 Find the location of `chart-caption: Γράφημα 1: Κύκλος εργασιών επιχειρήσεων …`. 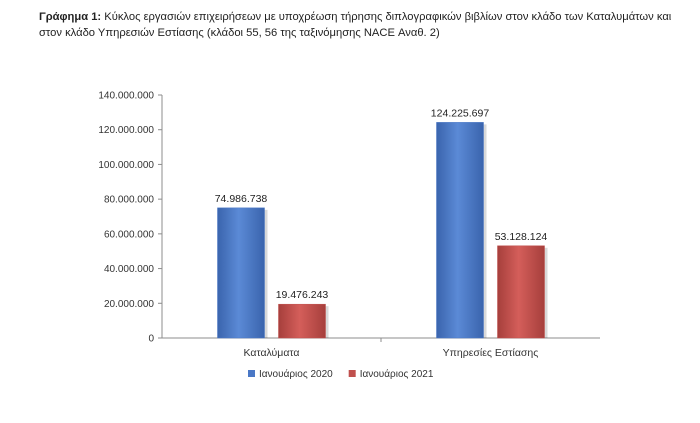

chart-caption: Γράφημα 1: Κύκλος εργασιών επιχειρήσεων … is located at coordinates (364, 25).